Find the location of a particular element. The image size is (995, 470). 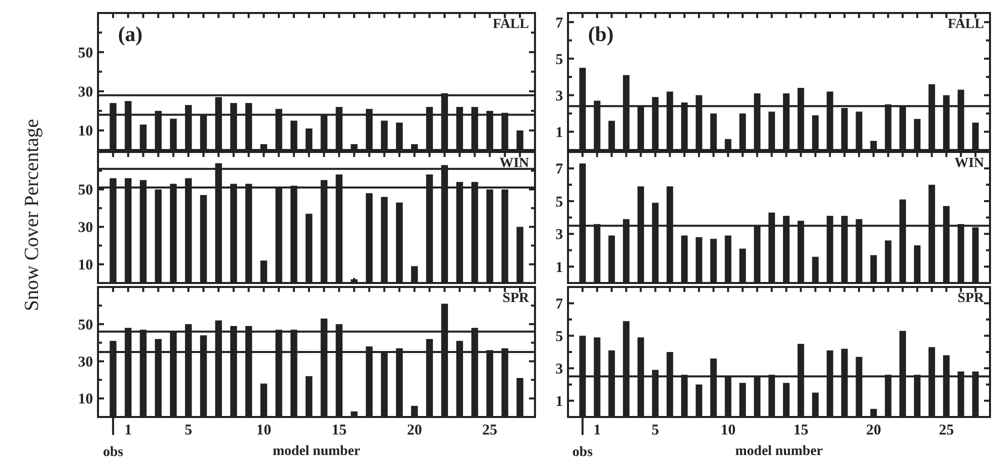

chart-title: (b) is located at coordinates (601, 34).